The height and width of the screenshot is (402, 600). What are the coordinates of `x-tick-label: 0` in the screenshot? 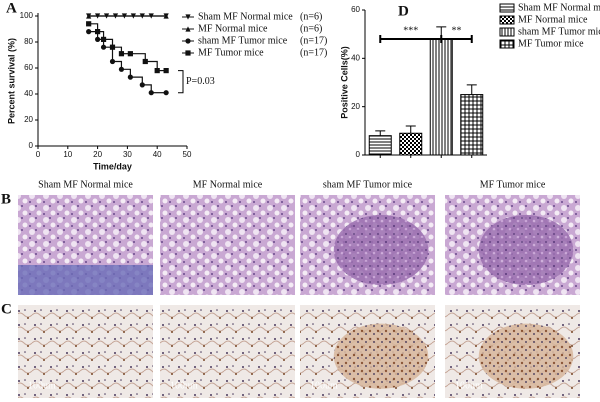 It's located at (38, 154).